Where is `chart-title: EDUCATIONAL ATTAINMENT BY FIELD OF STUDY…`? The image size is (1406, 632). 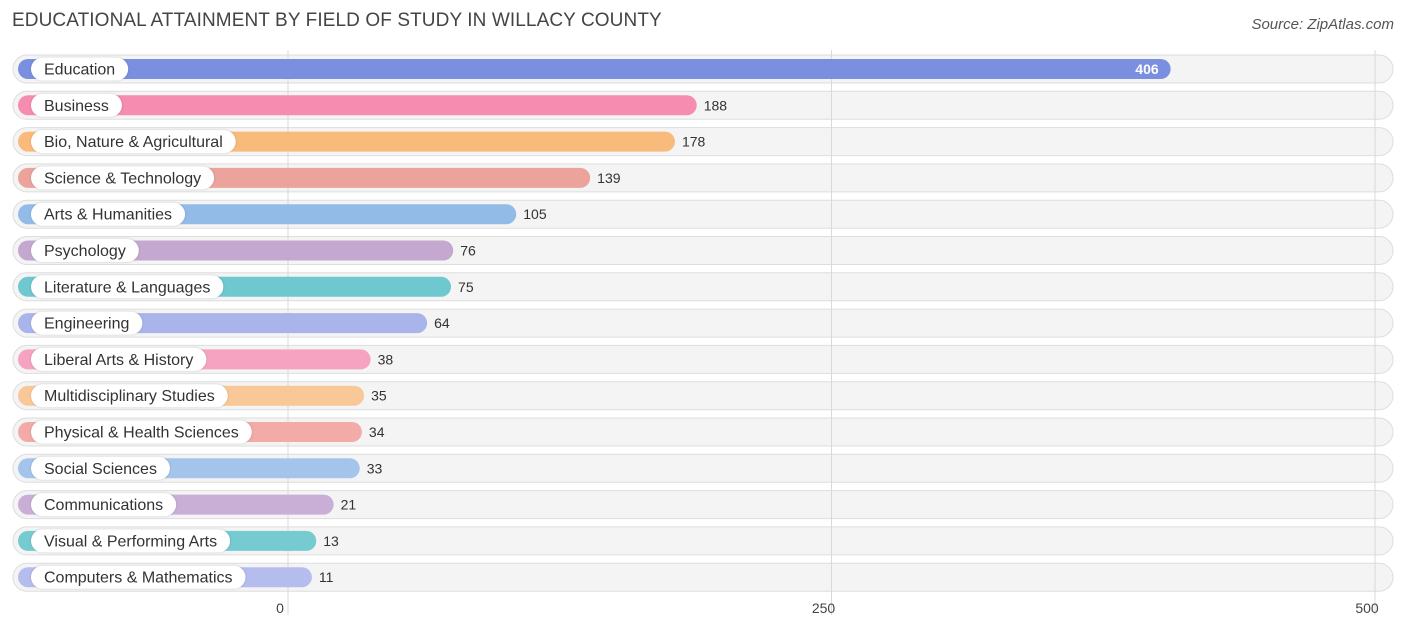 chart-title: EDUCATIONAL ATTAINMENT BY FIELD OF STUDY… is located at coordinates (337, 20).